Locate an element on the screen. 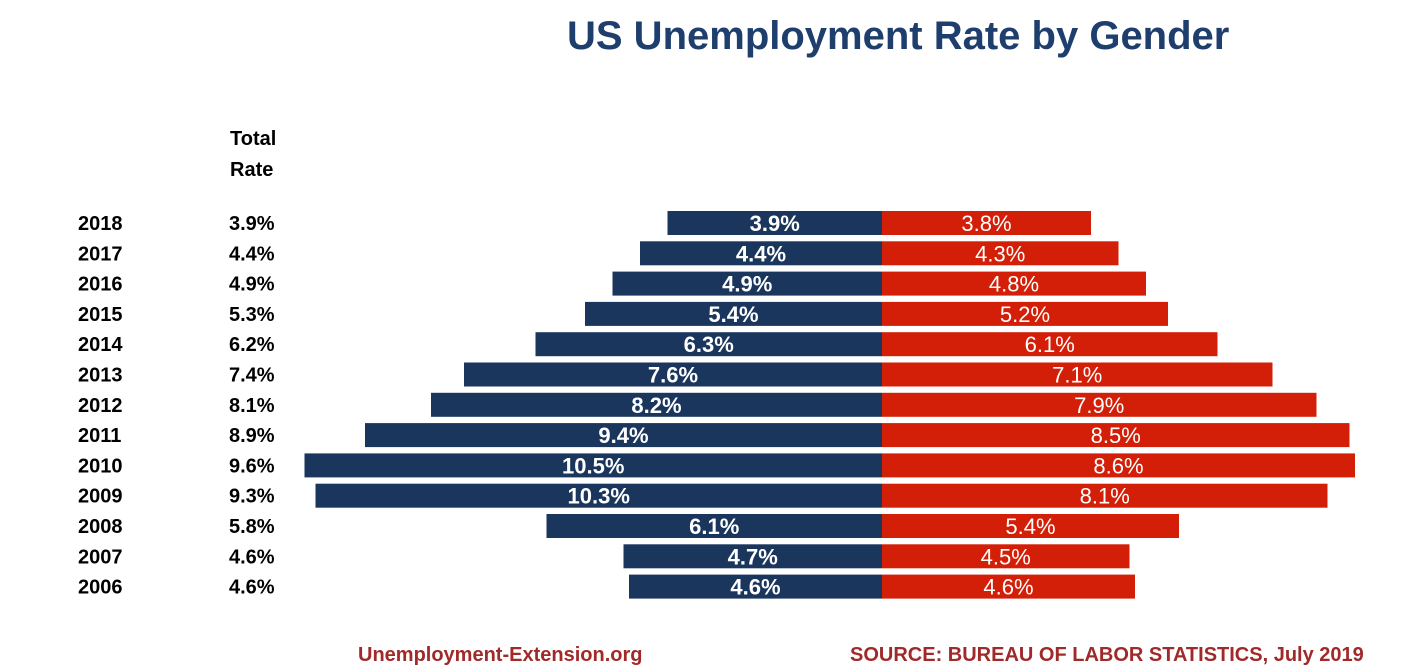  left-bar-value-label: 4.7% is located at coordinates (753, 556).